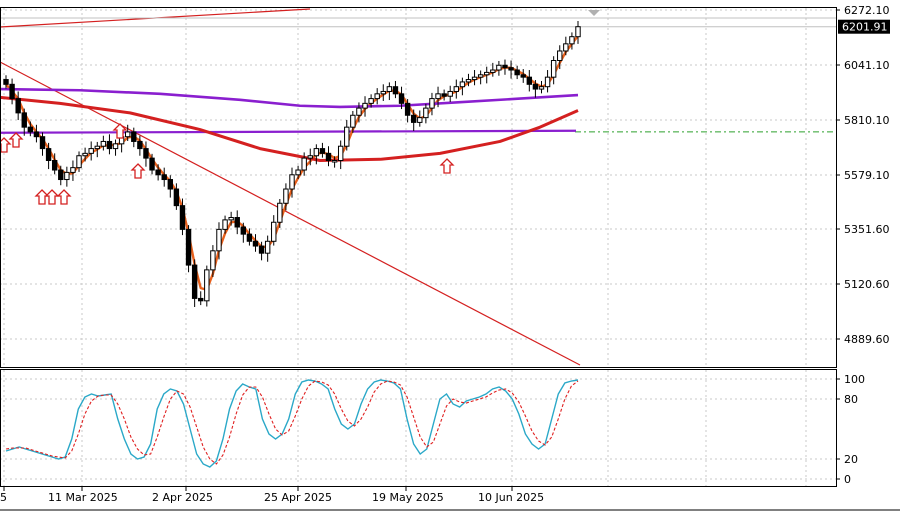  Describe the element at coordinates (3, 497) in the screenshot. I see `time-tick-label: 5` at that location.